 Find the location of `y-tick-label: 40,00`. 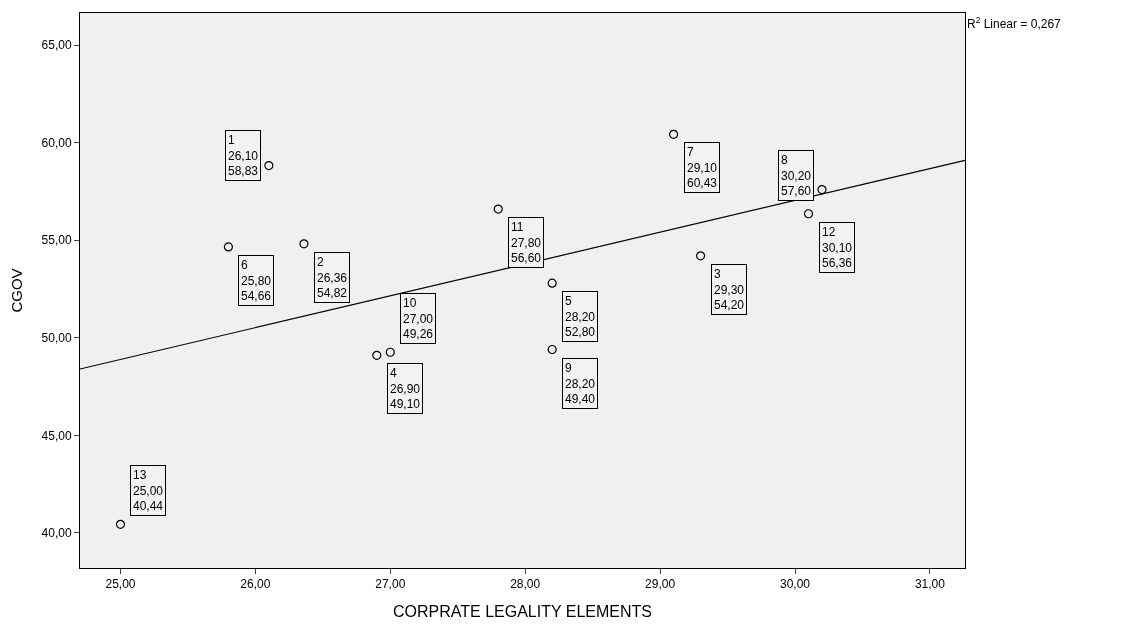

y-tick-label: 40,00 is located at coordinates (56, 533).